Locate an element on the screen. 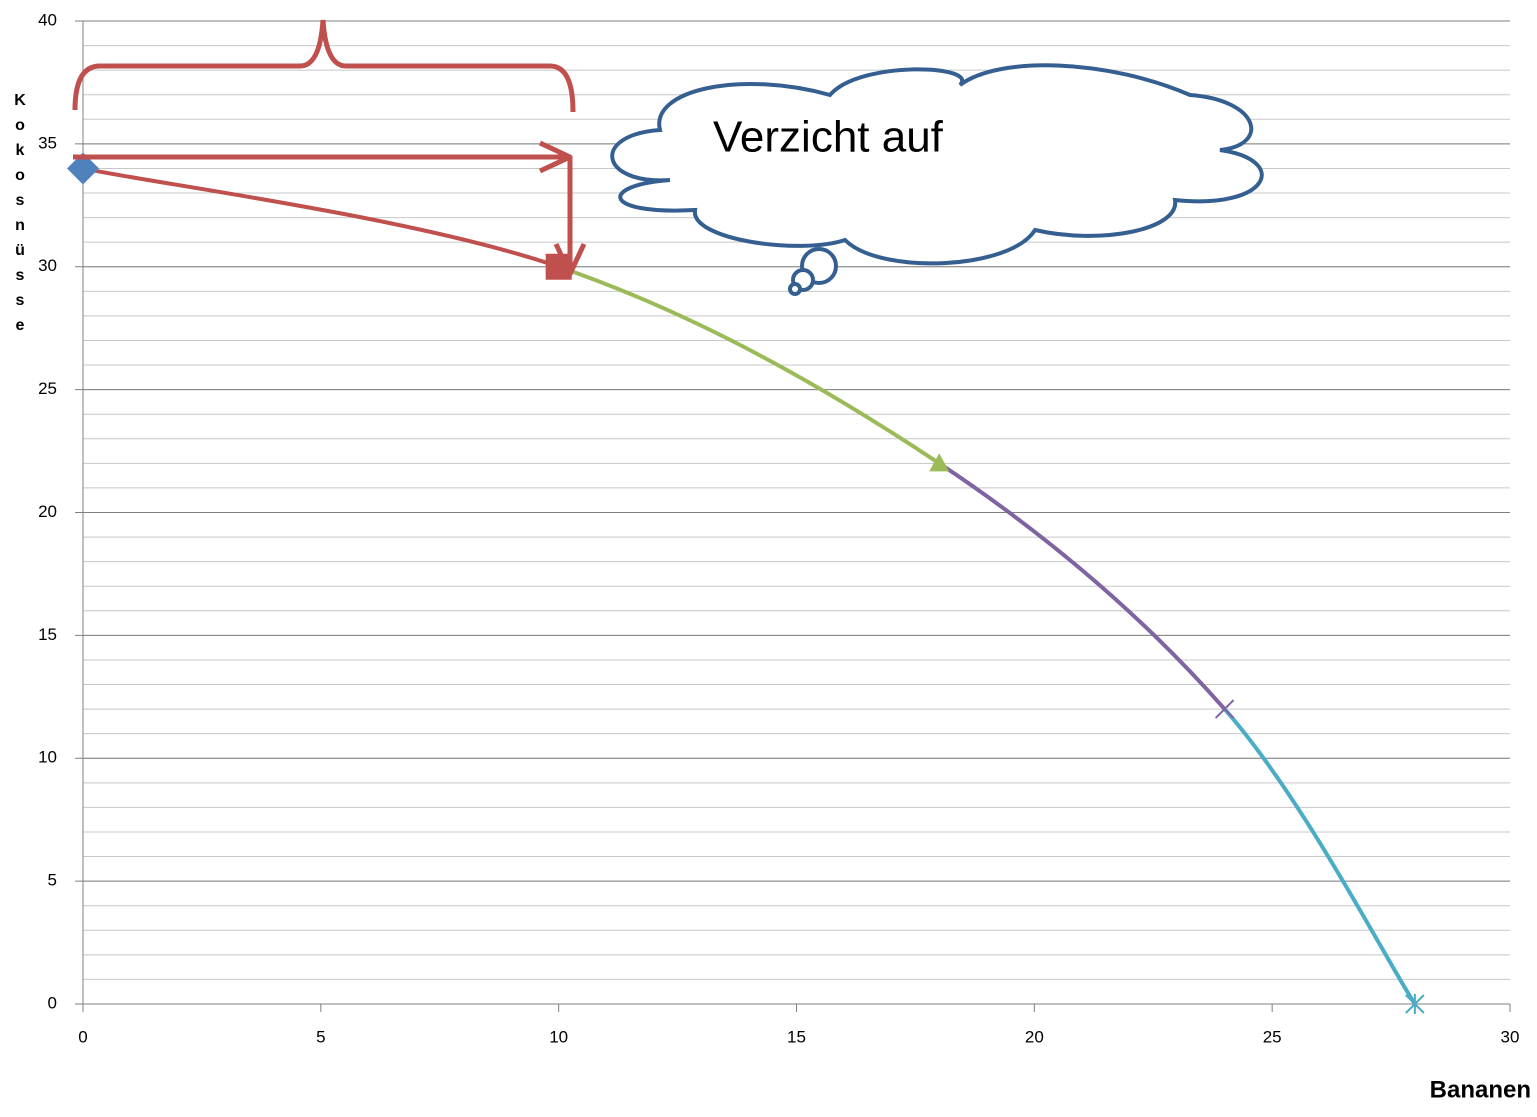 This screenshot has width=1537, height=1117. y-tick-label: 0 is located at coordinates (52, 1002).